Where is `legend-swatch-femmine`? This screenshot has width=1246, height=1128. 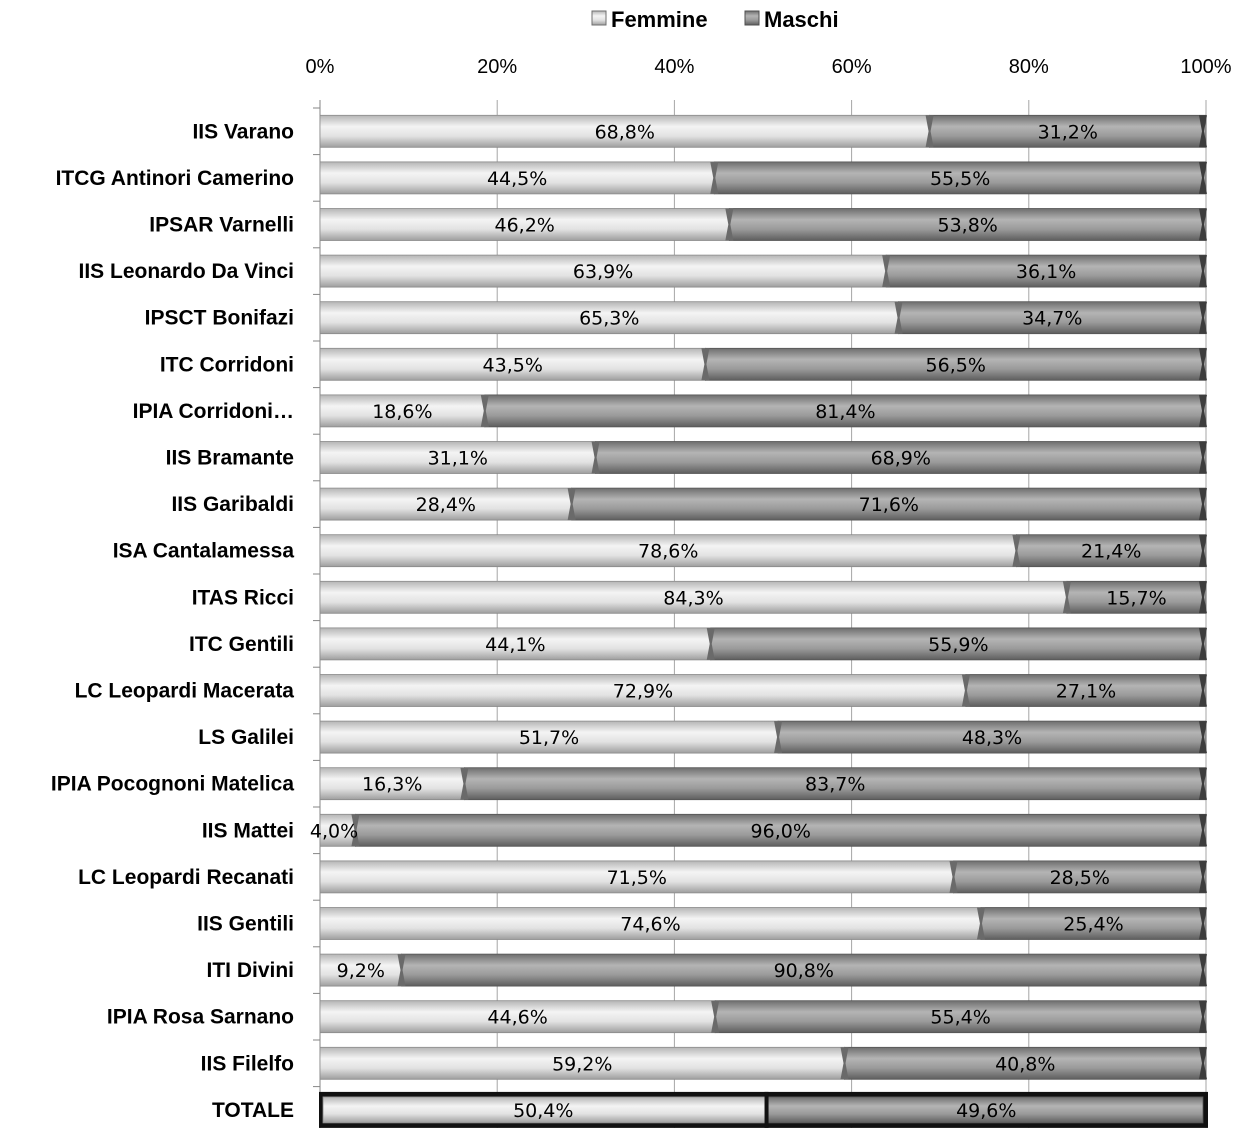
legend-swatch-femmine is located at coordinates (599, 18).